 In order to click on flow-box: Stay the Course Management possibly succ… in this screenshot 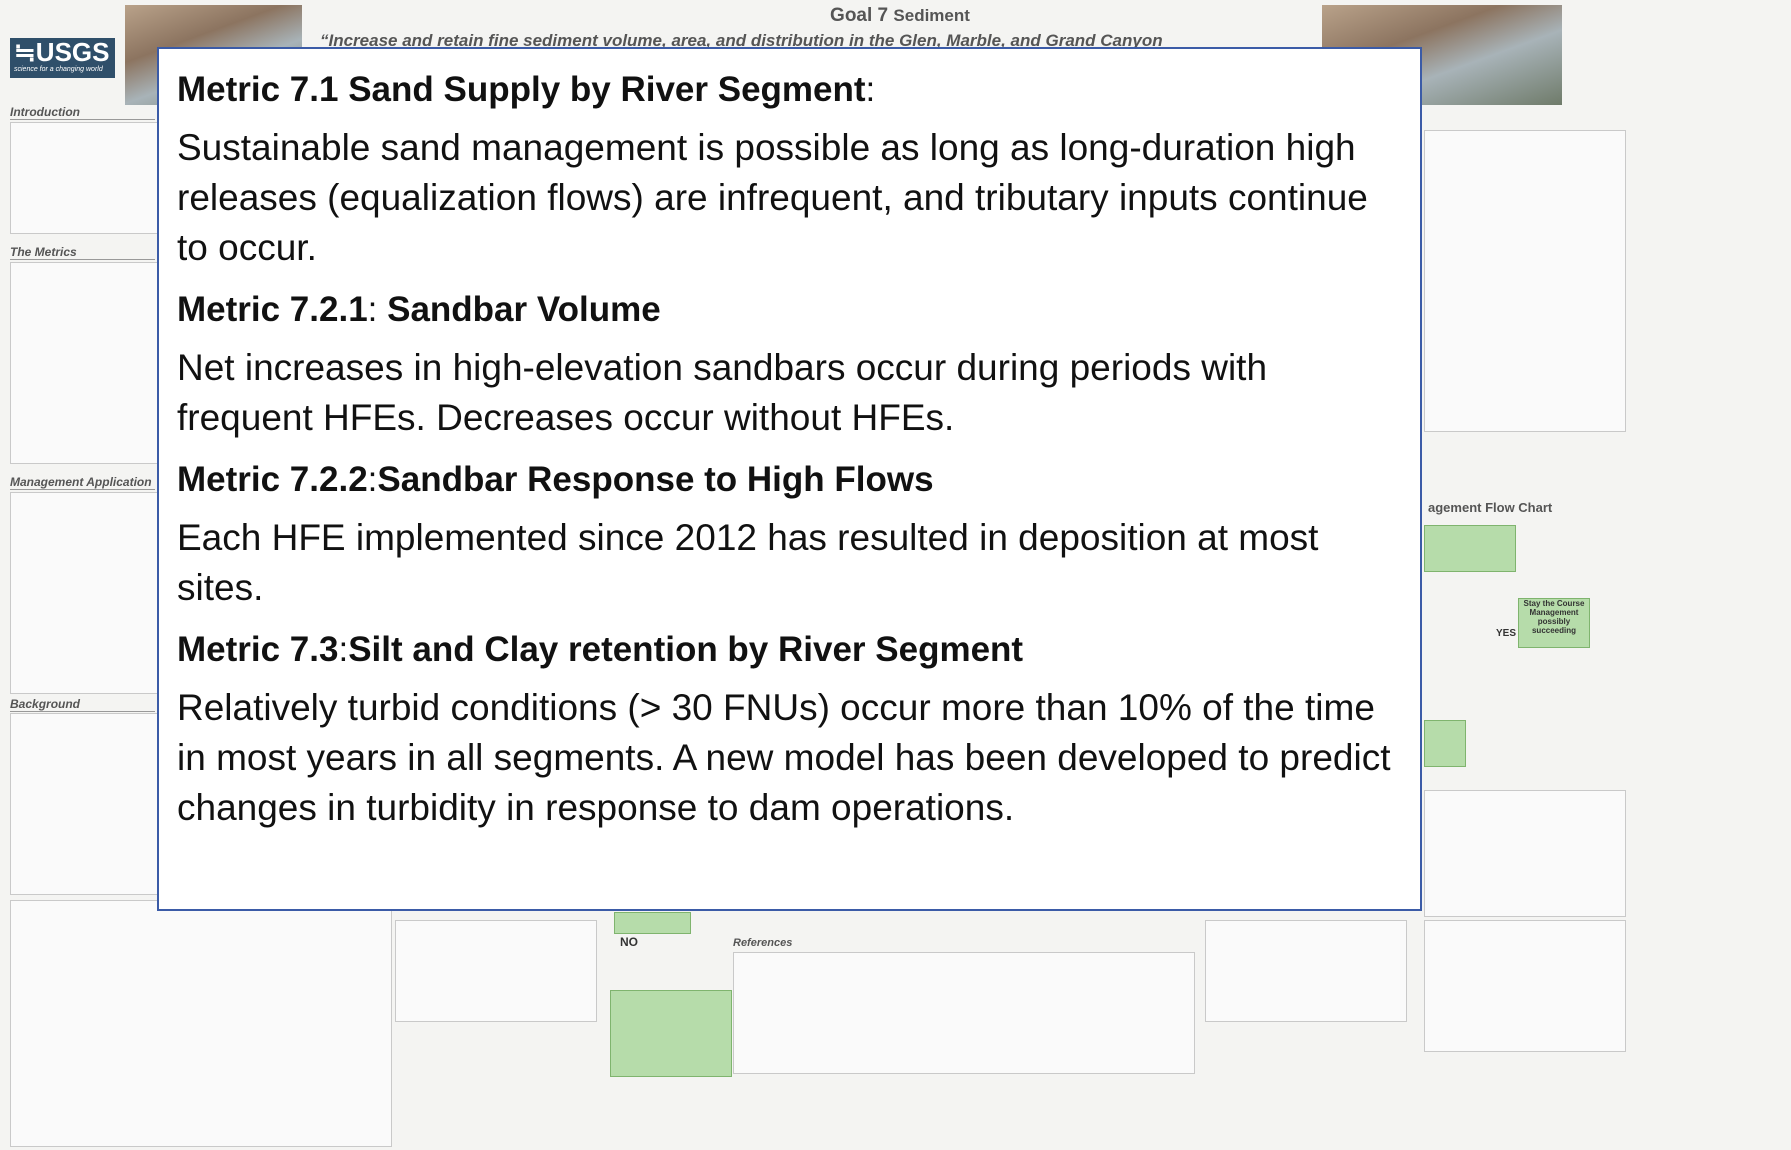, I will do `click(1554, 623)`.